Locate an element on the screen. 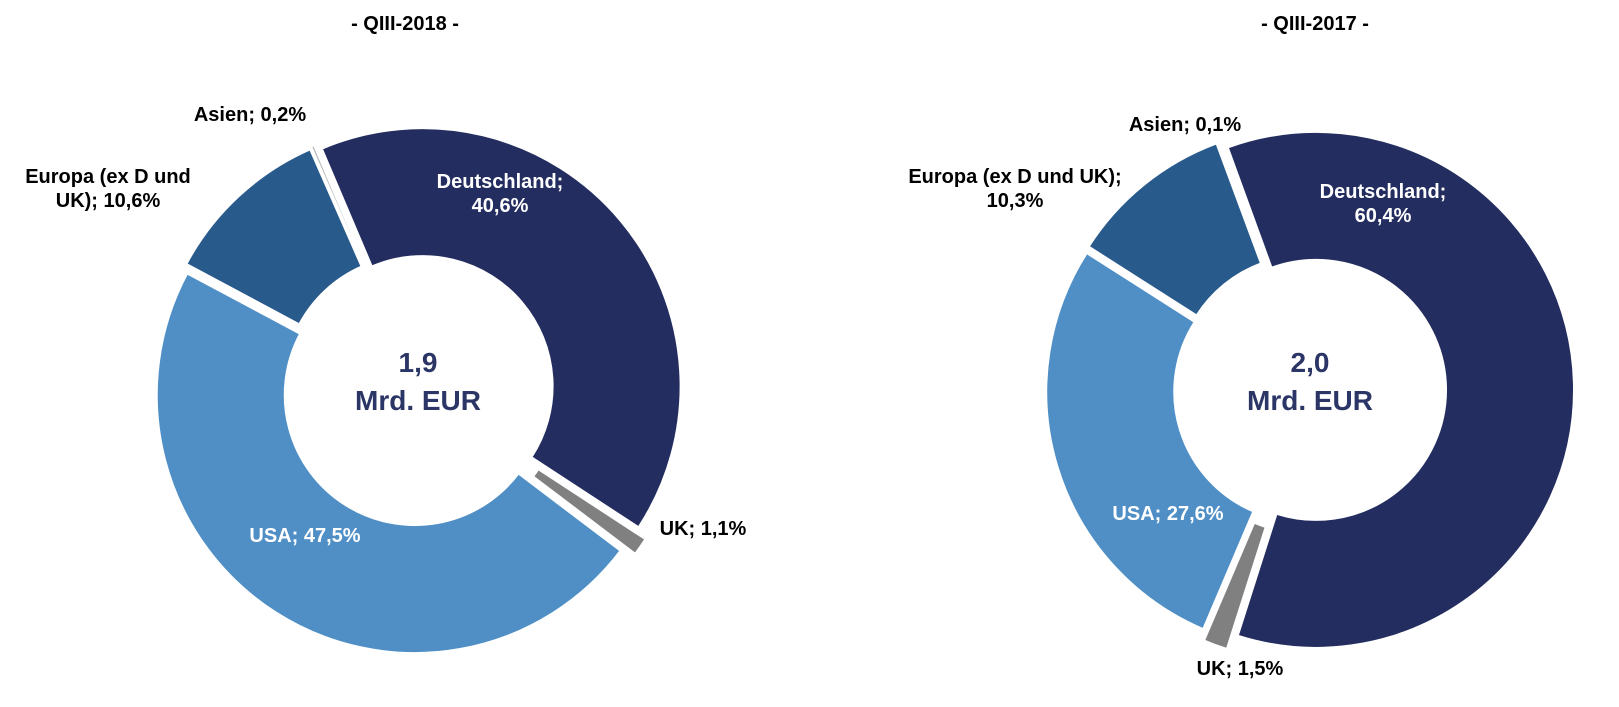 This screenshot has height=707, width=1619. data-label: Deutschland; 60,4% is located at coordinates (1383, 204).